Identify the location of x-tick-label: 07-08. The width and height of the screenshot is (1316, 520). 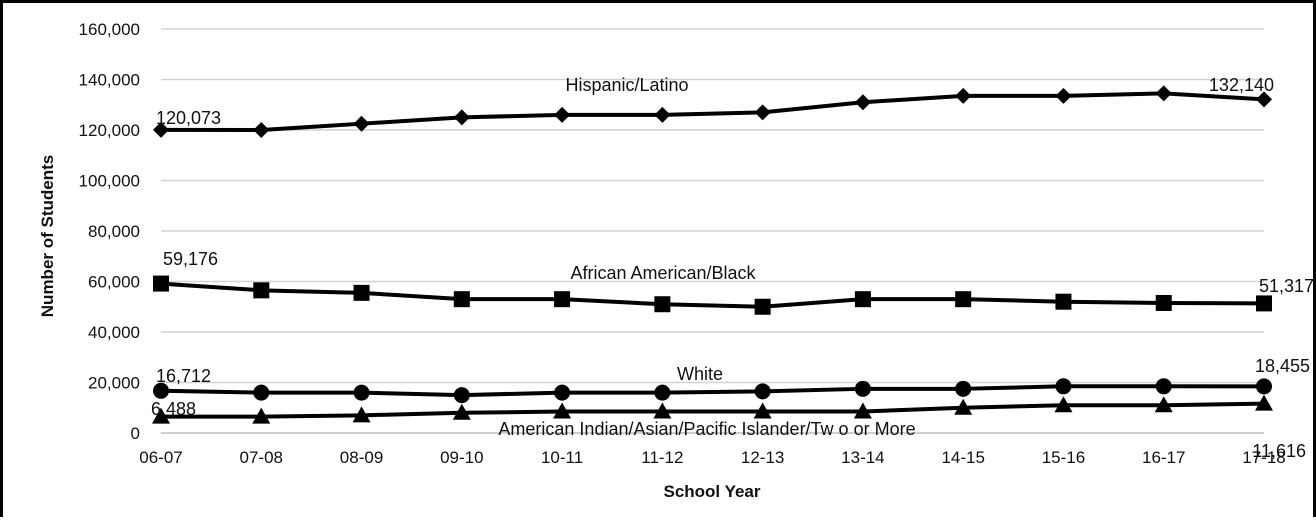
(261, 457).